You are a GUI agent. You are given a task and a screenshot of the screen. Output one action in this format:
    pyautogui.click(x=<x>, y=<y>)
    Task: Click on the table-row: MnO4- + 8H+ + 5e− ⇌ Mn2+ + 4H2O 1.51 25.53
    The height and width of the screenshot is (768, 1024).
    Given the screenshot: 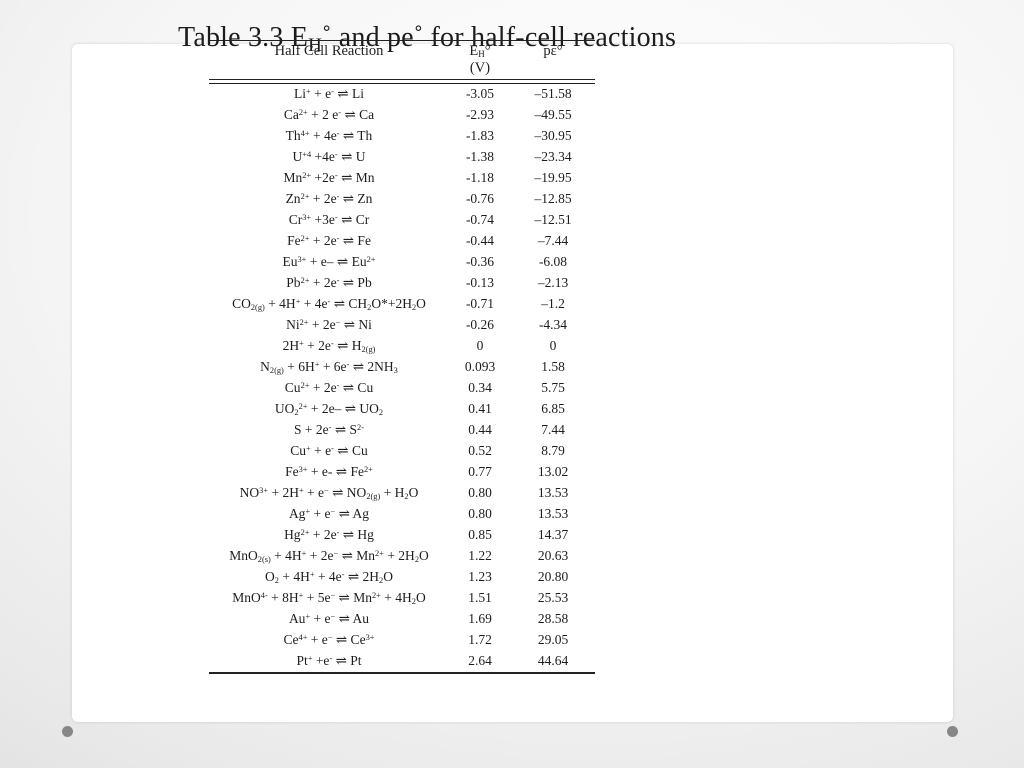 What is the action you would take?
    pyautogui.click(x=402, y=598)
    